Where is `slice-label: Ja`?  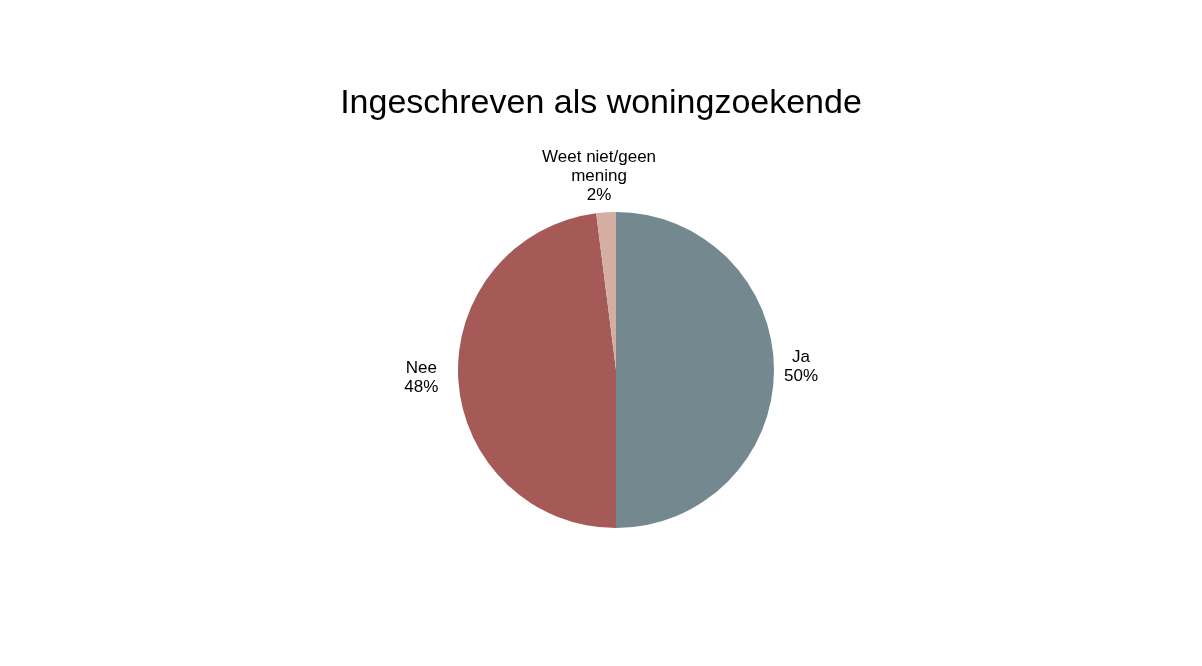
slice-label: Ja is located at coordinates (801, 356).